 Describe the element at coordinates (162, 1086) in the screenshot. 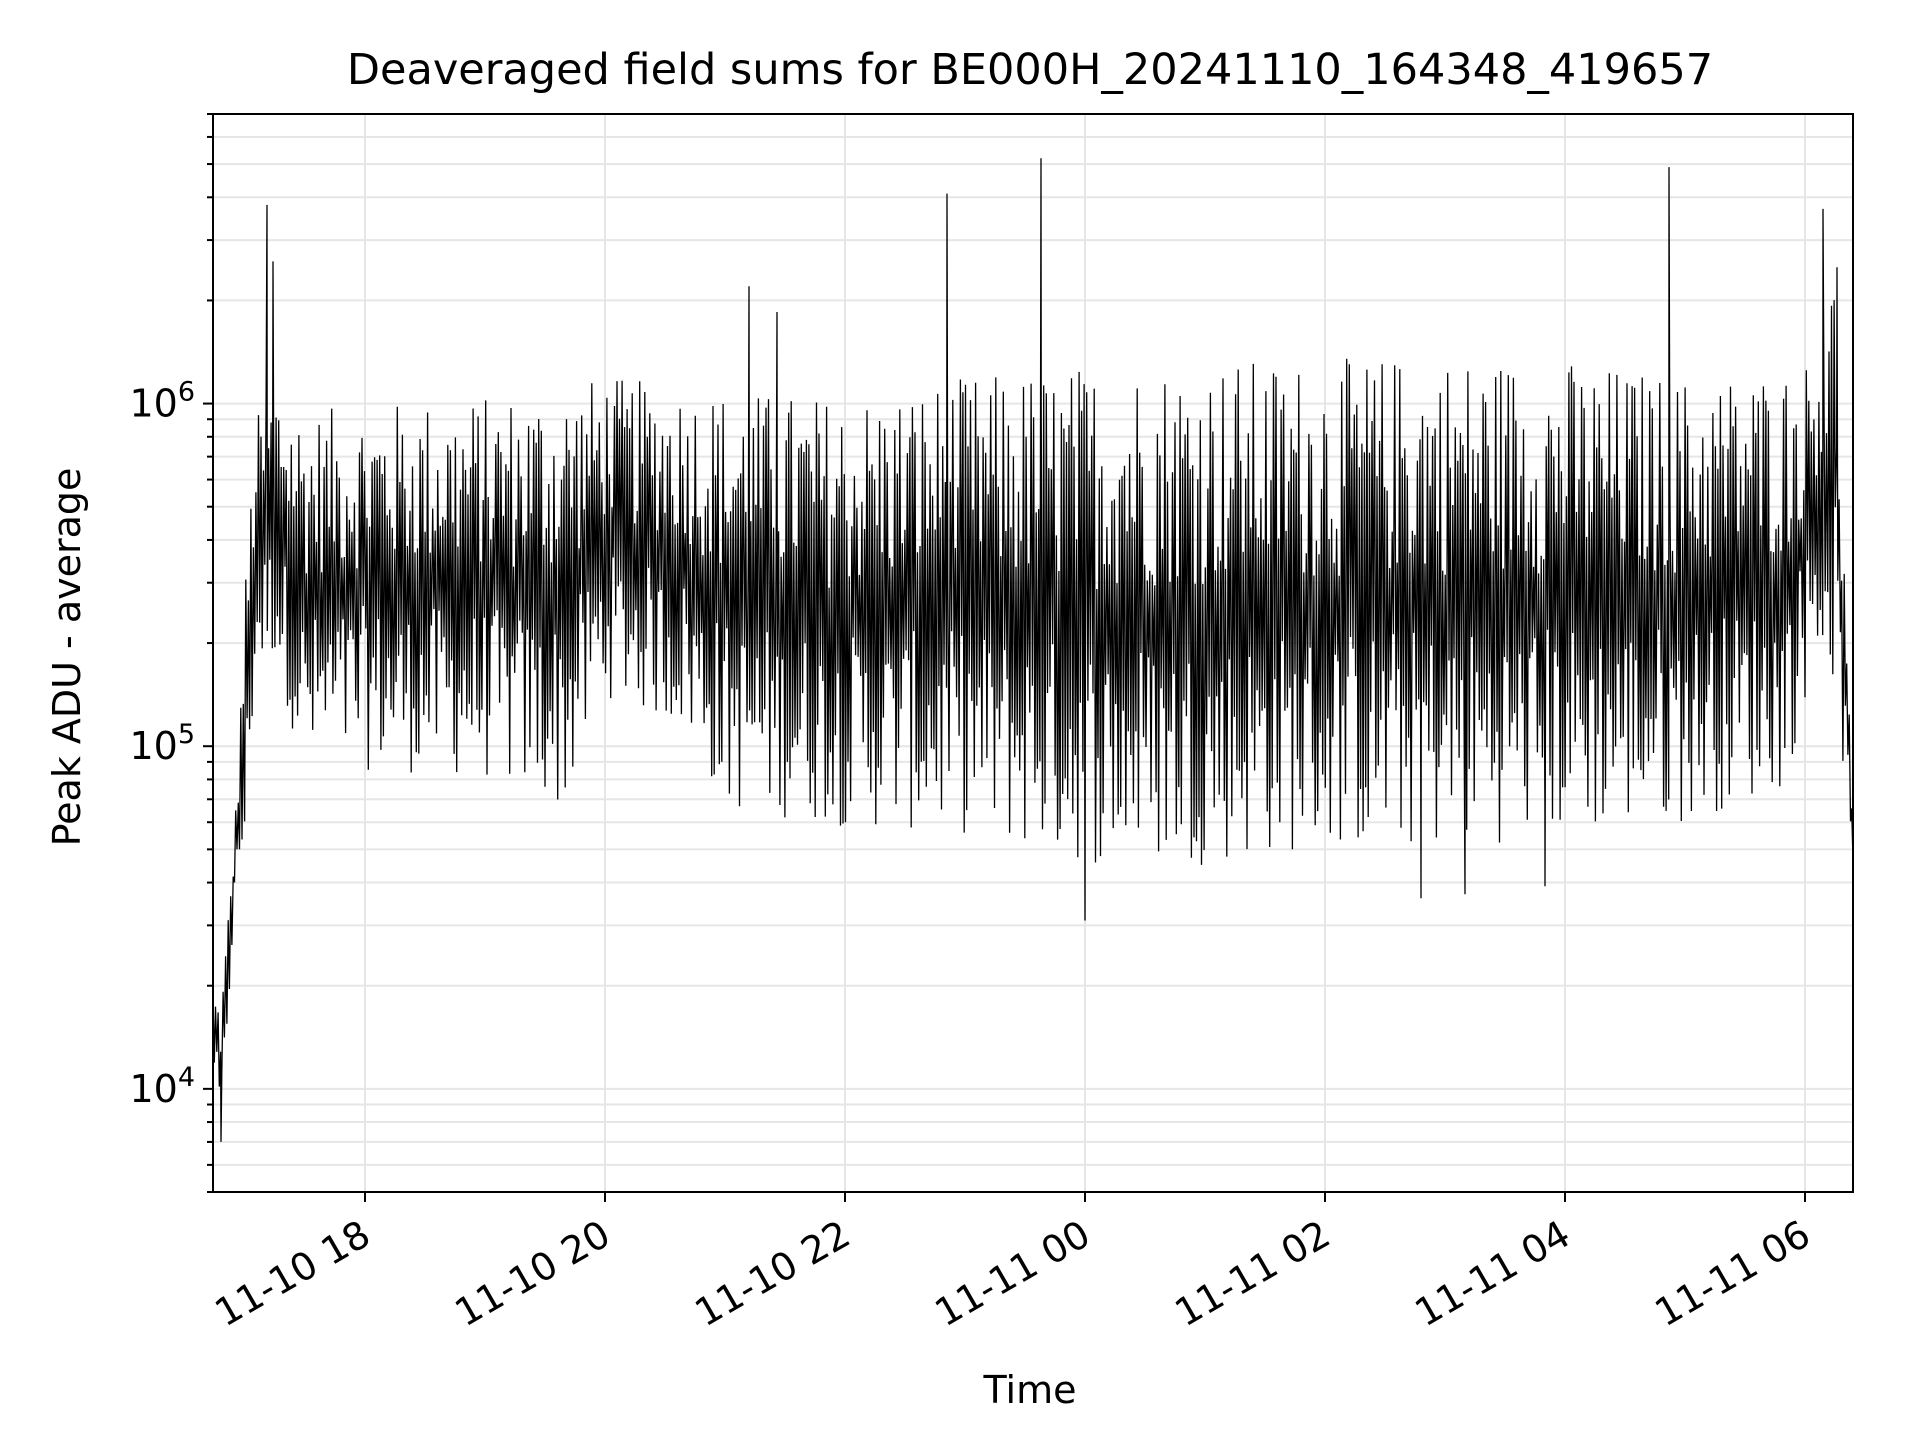

I see `y-tick-label: 104` at that location.